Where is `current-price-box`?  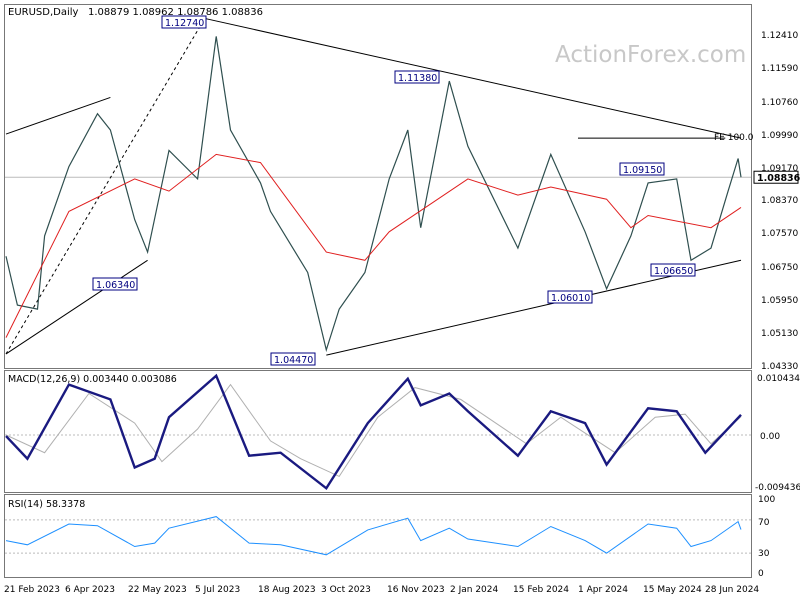
current-price-box is located at coordinates (776, 177).